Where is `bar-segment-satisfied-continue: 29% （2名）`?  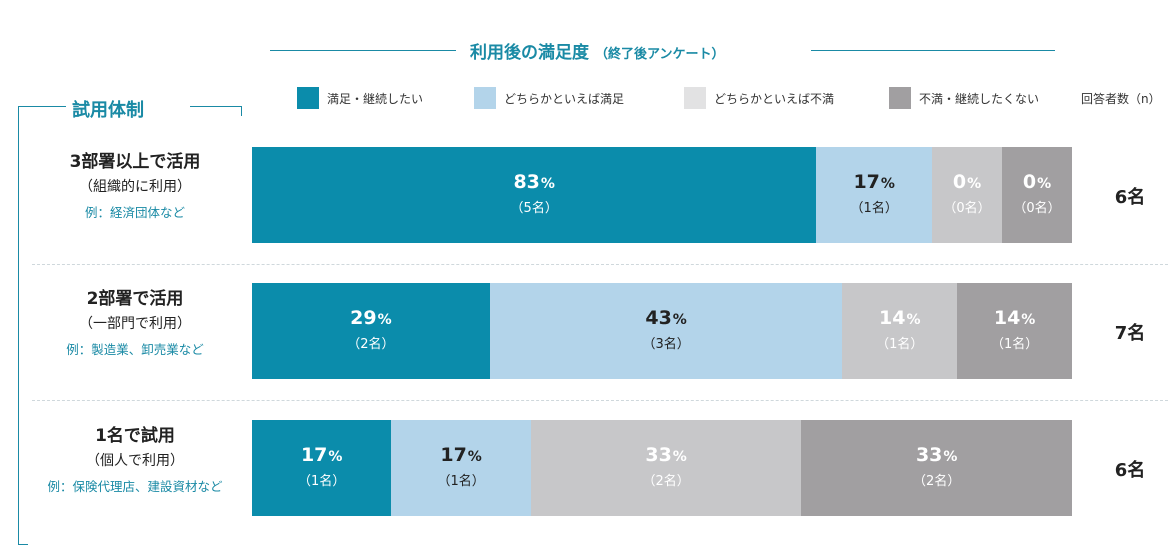
bar-segment-satisfied-continue: 29% （2名） is located at coordinates (371, 331).